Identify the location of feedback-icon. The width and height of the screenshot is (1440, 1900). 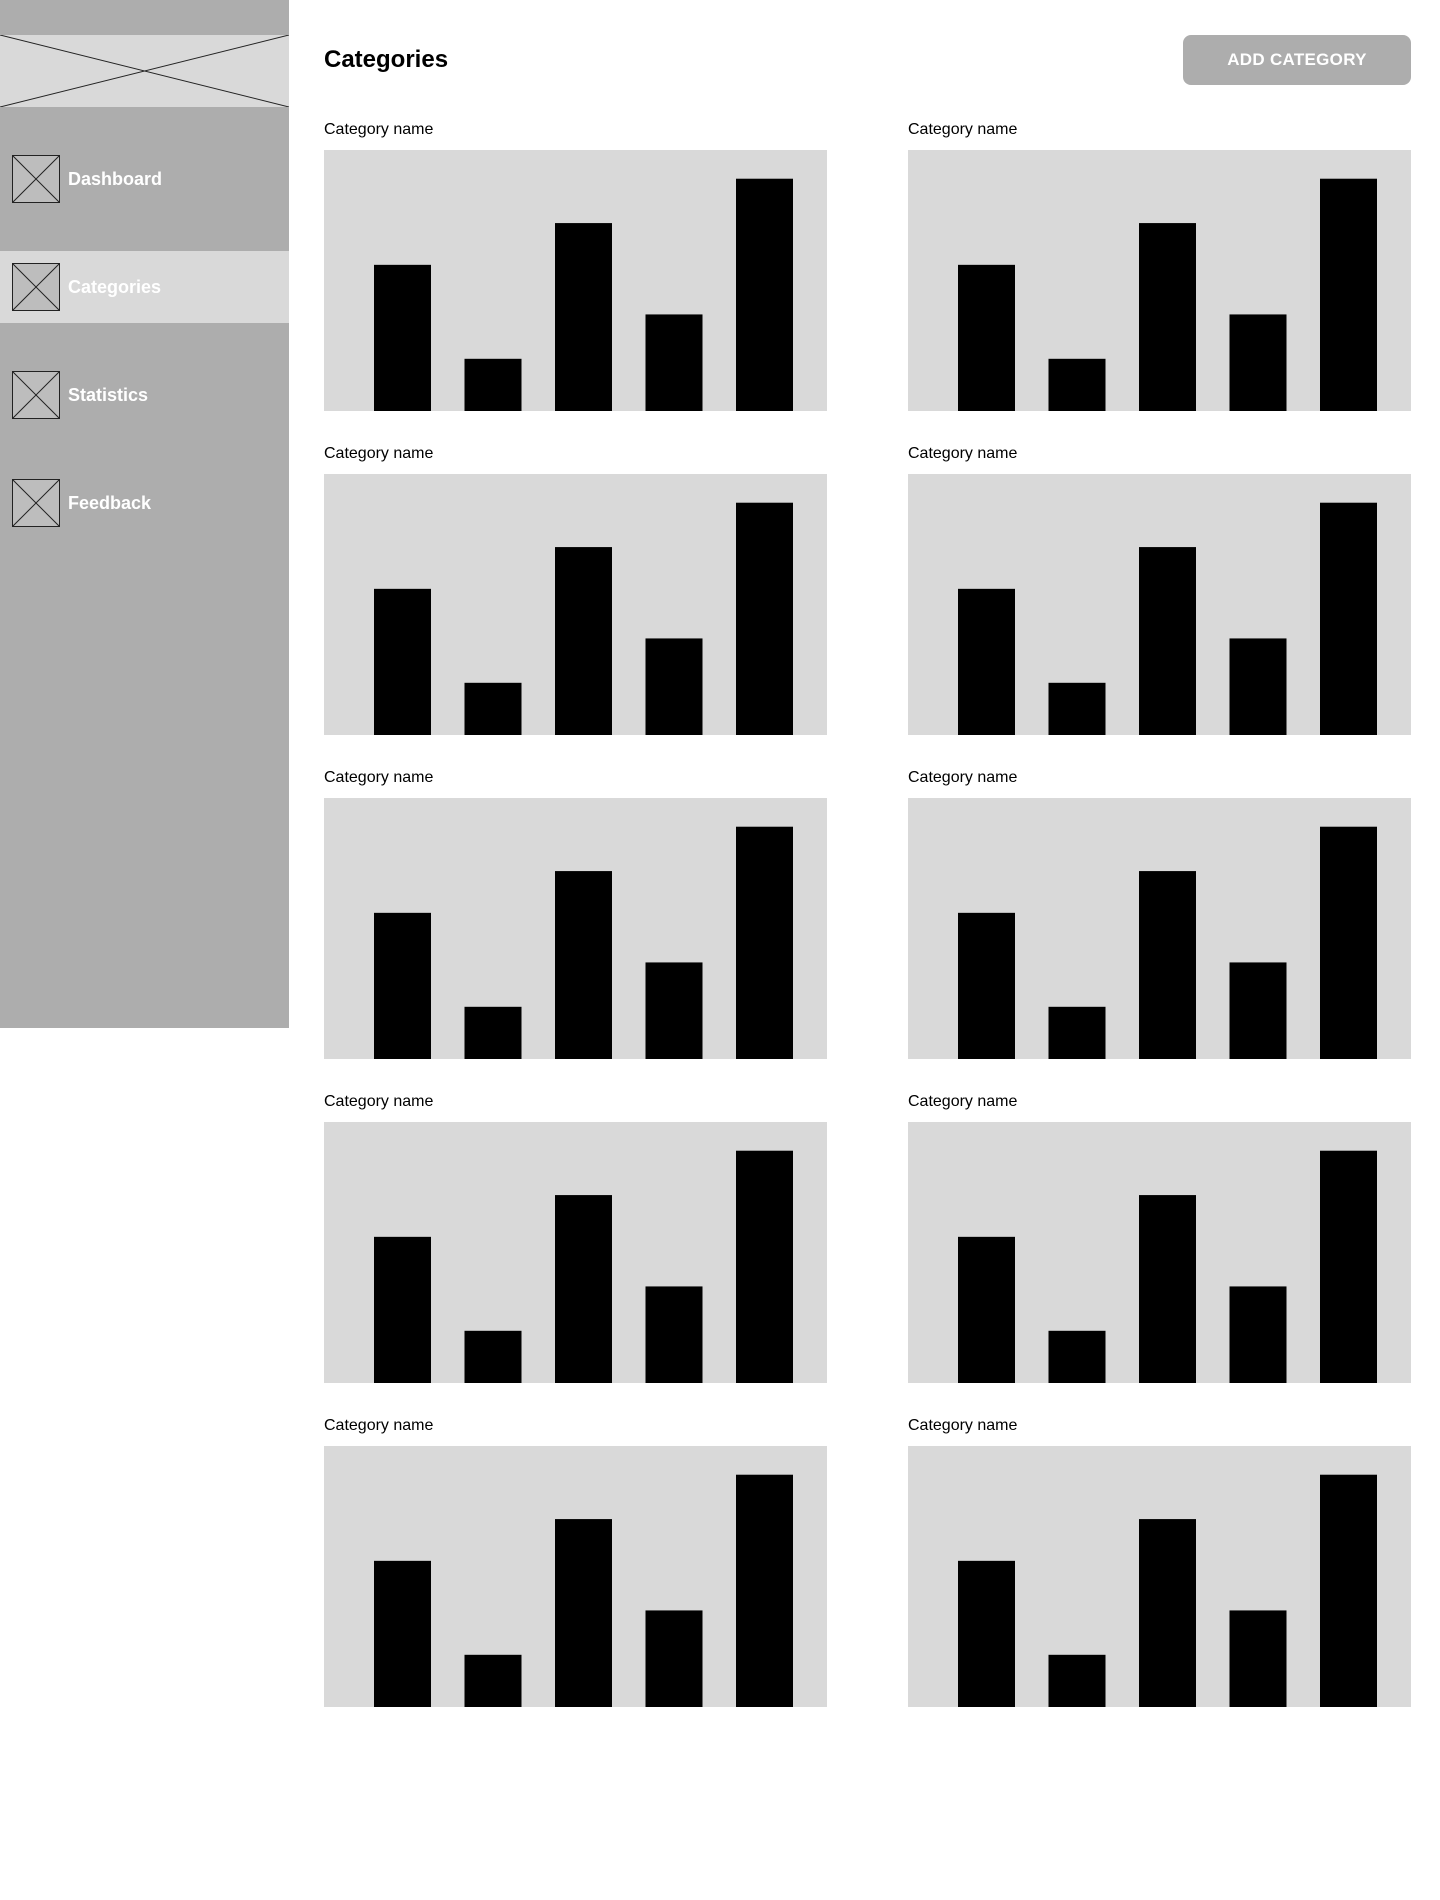
(36, 503).